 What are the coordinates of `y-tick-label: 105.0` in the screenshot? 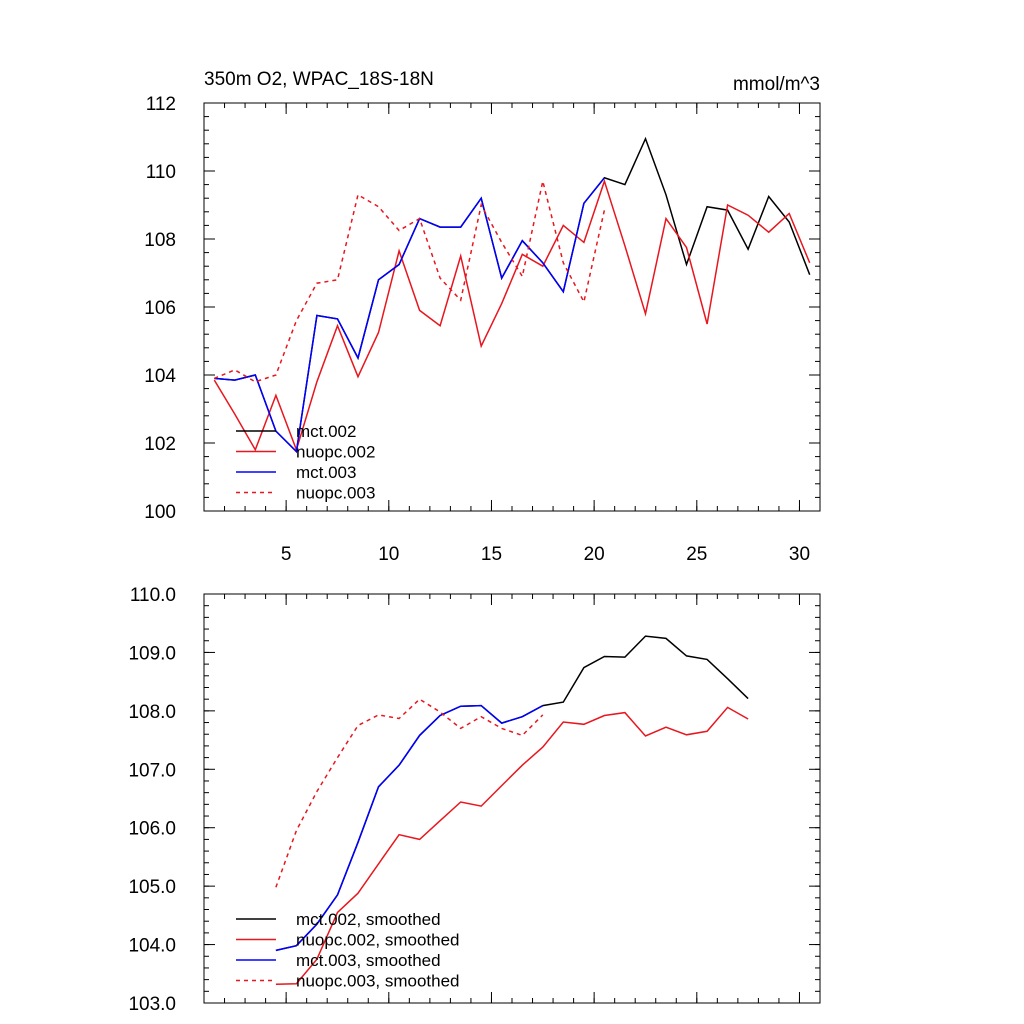 It's located at (152, 887).